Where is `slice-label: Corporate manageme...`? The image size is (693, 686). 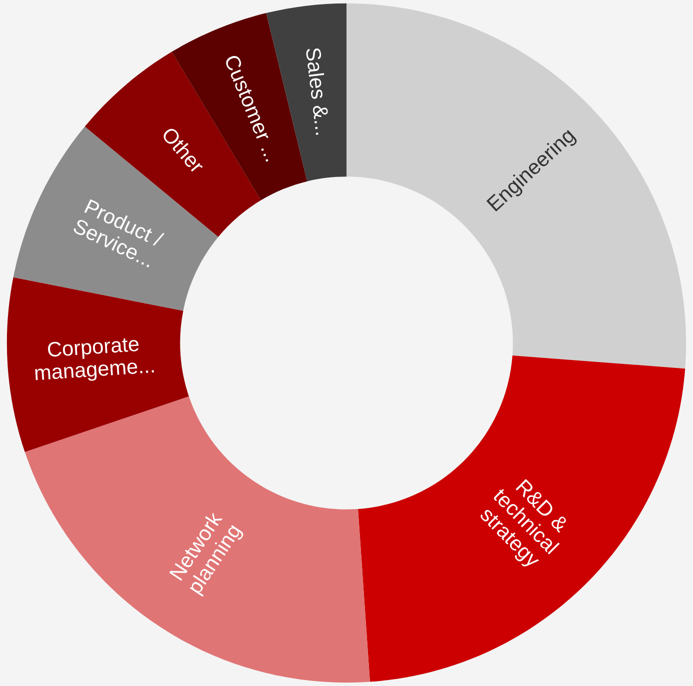 slice-label: Corporate manageme... is located at coordinates (94, 360).